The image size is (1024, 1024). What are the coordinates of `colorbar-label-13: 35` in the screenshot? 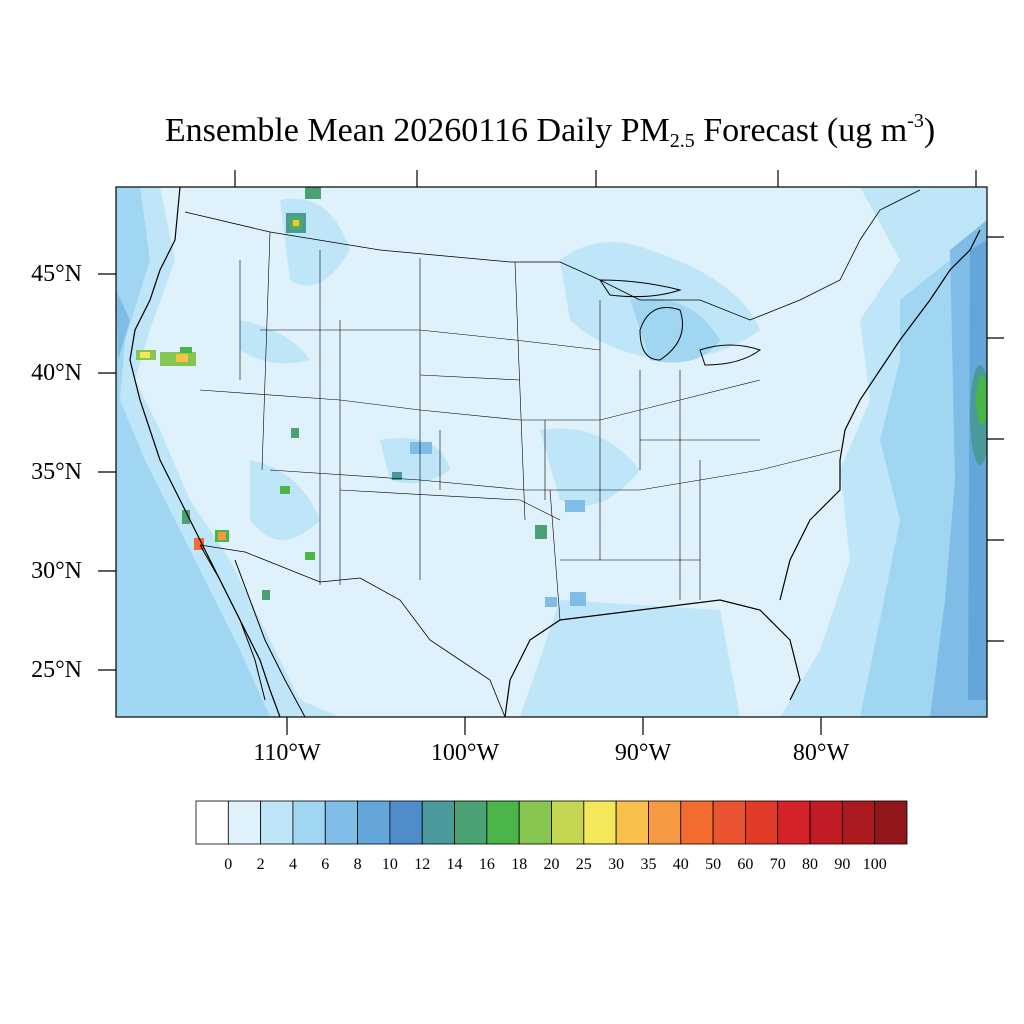 It's located at (648, 864).